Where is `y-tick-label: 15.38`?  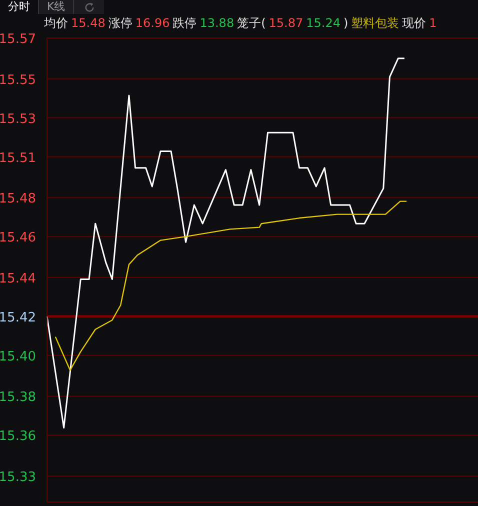 y-tick-label: 15.38 is located at coordinates (18, 398).